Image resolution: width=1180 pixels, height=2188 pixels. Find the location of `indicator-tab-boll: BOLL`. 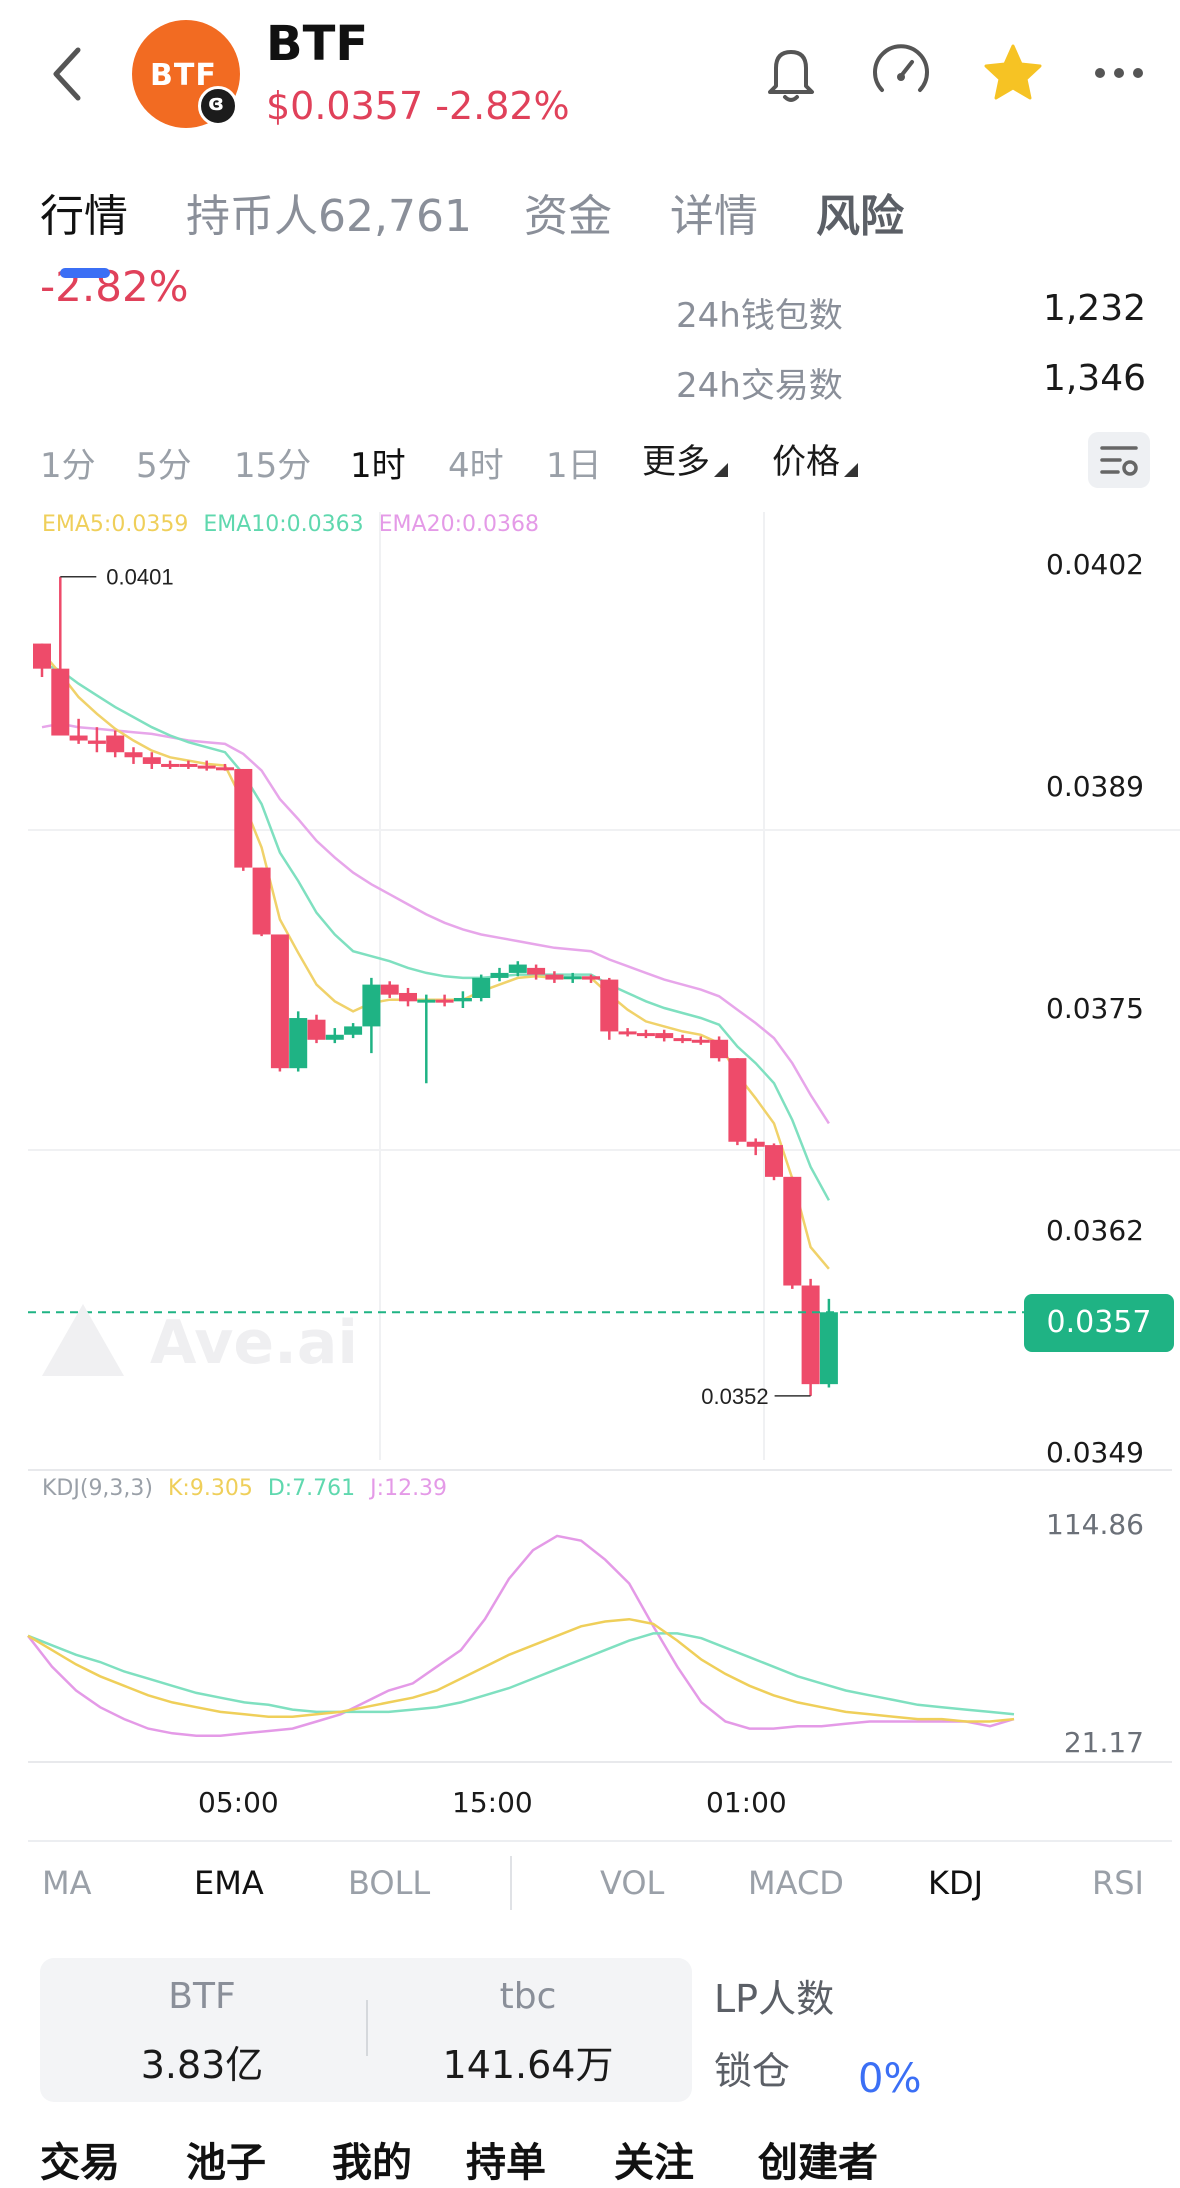

indicator-tab-boll: BOLL is located at coordinates (389, 1883).